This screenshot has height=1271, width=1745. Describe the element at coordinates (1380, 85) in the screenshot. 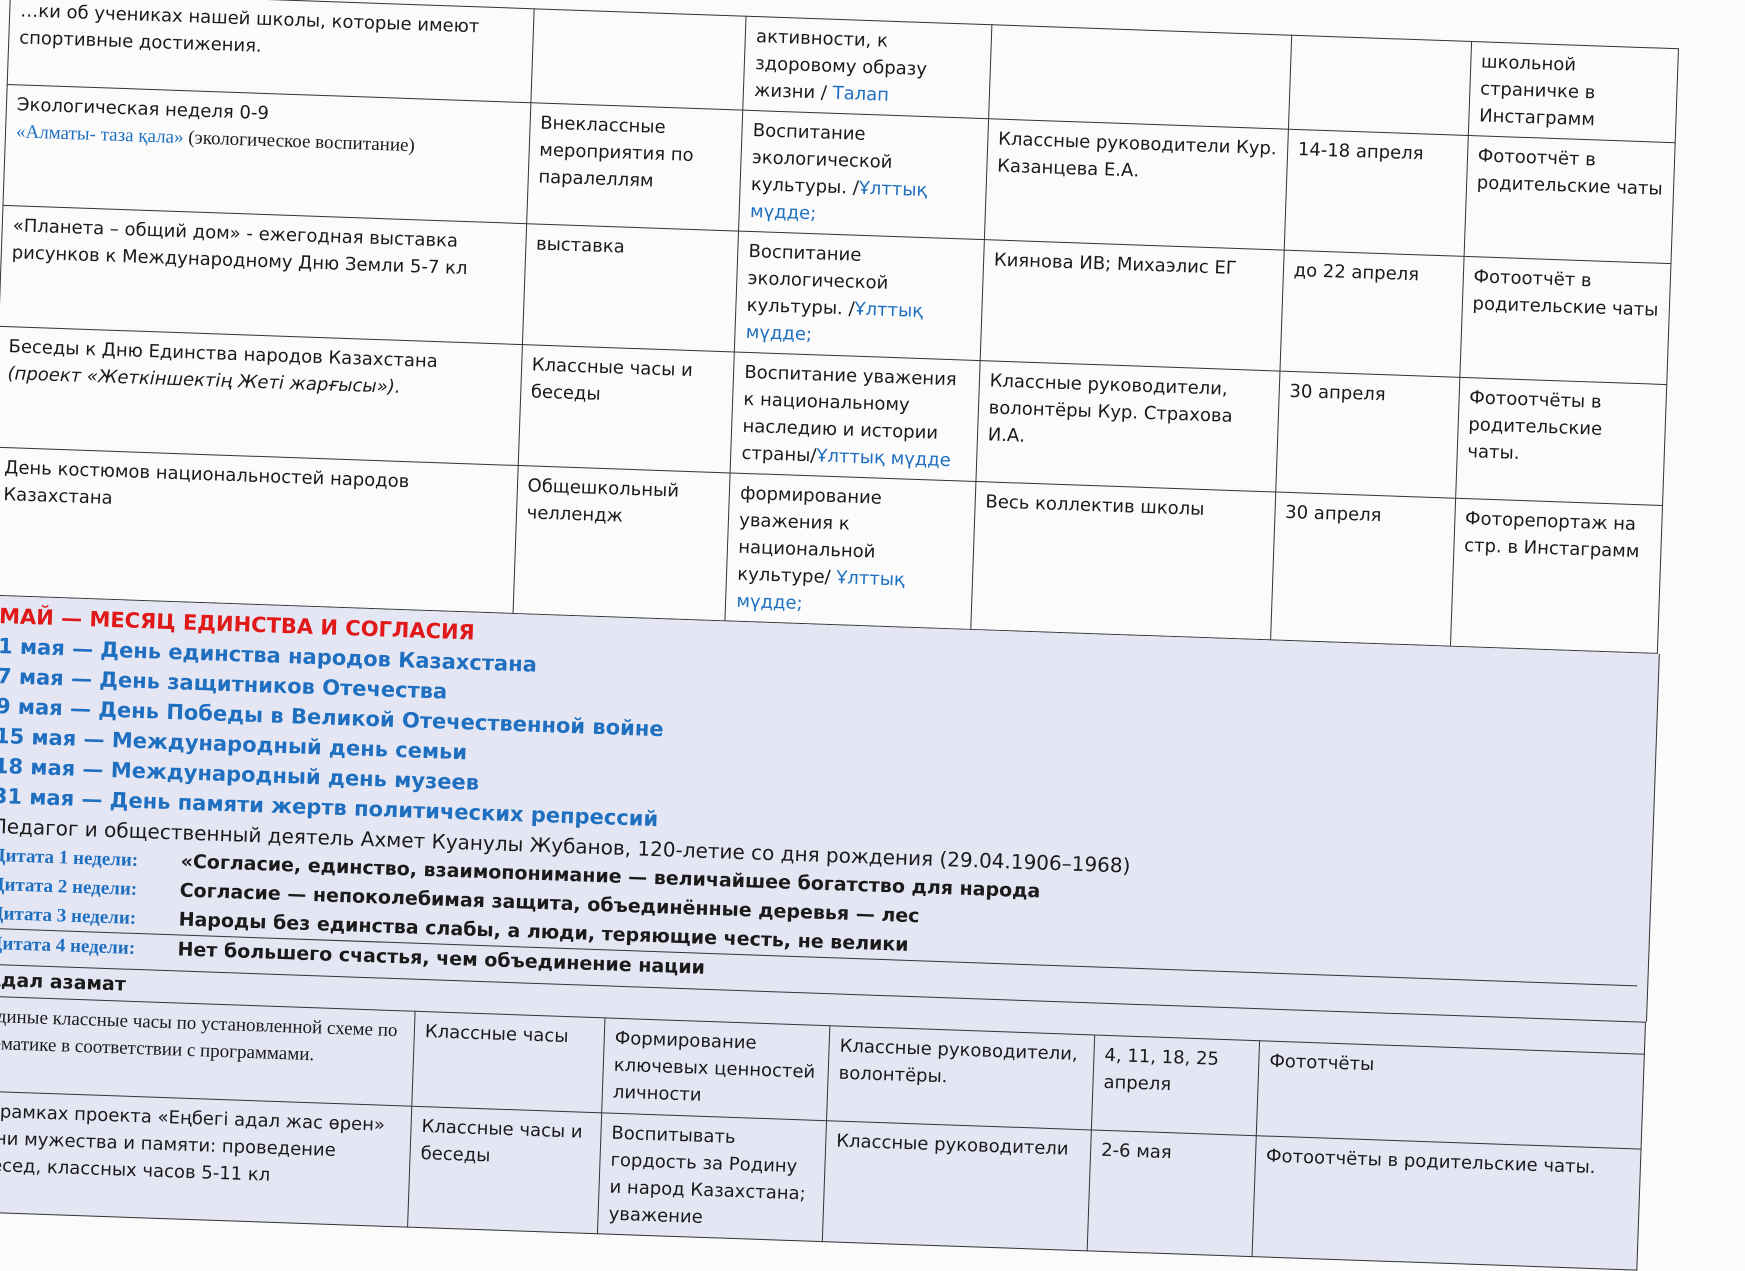

I see `date-cell` at that location.